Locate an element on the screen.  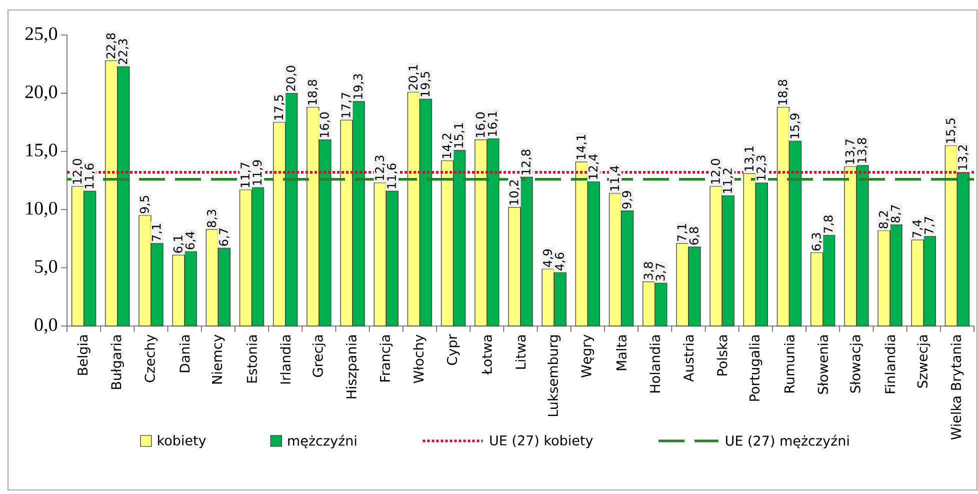
x-tick-label: Polska is located at coordinates (722, 355).